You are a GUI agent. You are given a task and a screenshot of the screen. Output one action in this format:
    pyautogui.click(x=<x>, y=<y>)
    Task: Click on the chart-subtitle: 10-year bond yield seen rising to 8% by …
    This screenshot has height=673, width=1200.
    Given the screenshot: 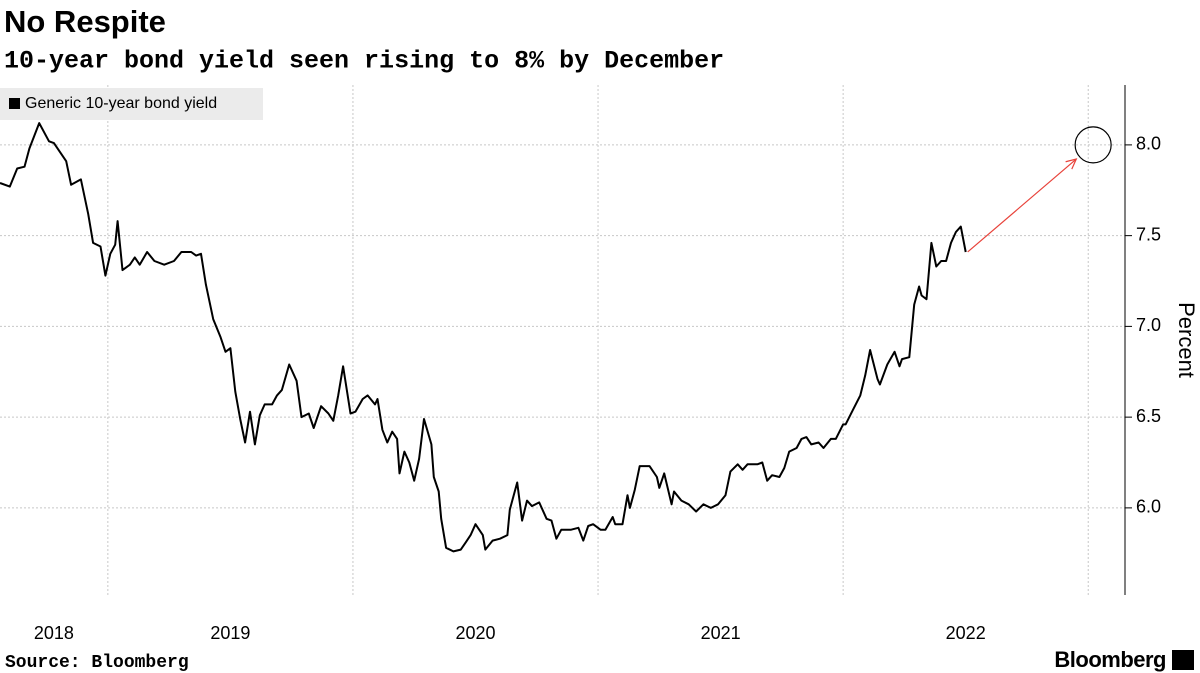 What is the action you would take?
    pyautogui.click(x=364, y=61)
    